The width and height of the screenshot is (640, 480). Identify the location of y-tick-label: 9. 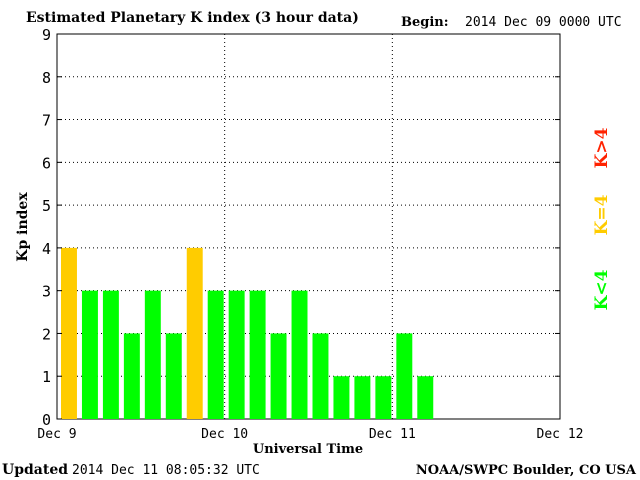
(46, 35).